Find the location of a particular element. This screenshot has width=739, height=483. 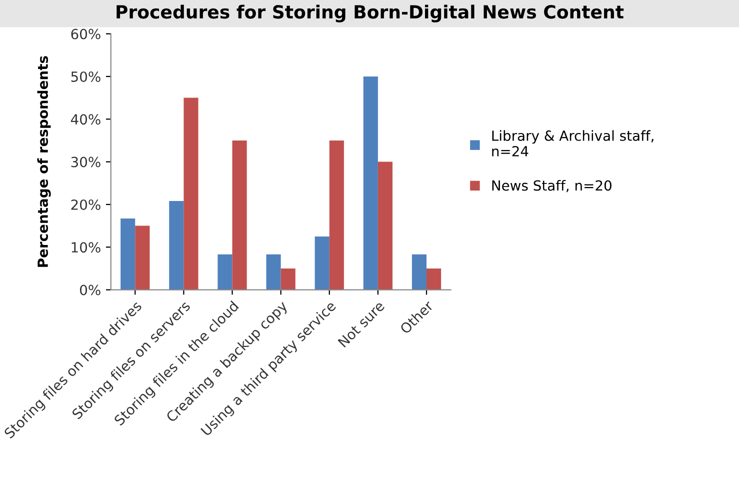

y-tick-label: 30% is located at coordinates (85, 162).